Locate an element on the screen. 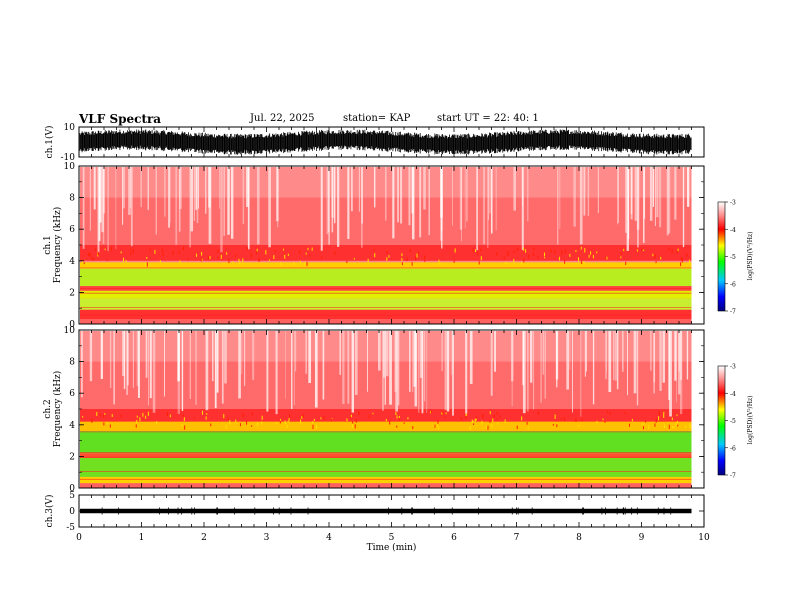 This screenshot has width=792, height=612. panel-1-ylabel2: Frequency (kHz) is located at coordinates (57, 245).